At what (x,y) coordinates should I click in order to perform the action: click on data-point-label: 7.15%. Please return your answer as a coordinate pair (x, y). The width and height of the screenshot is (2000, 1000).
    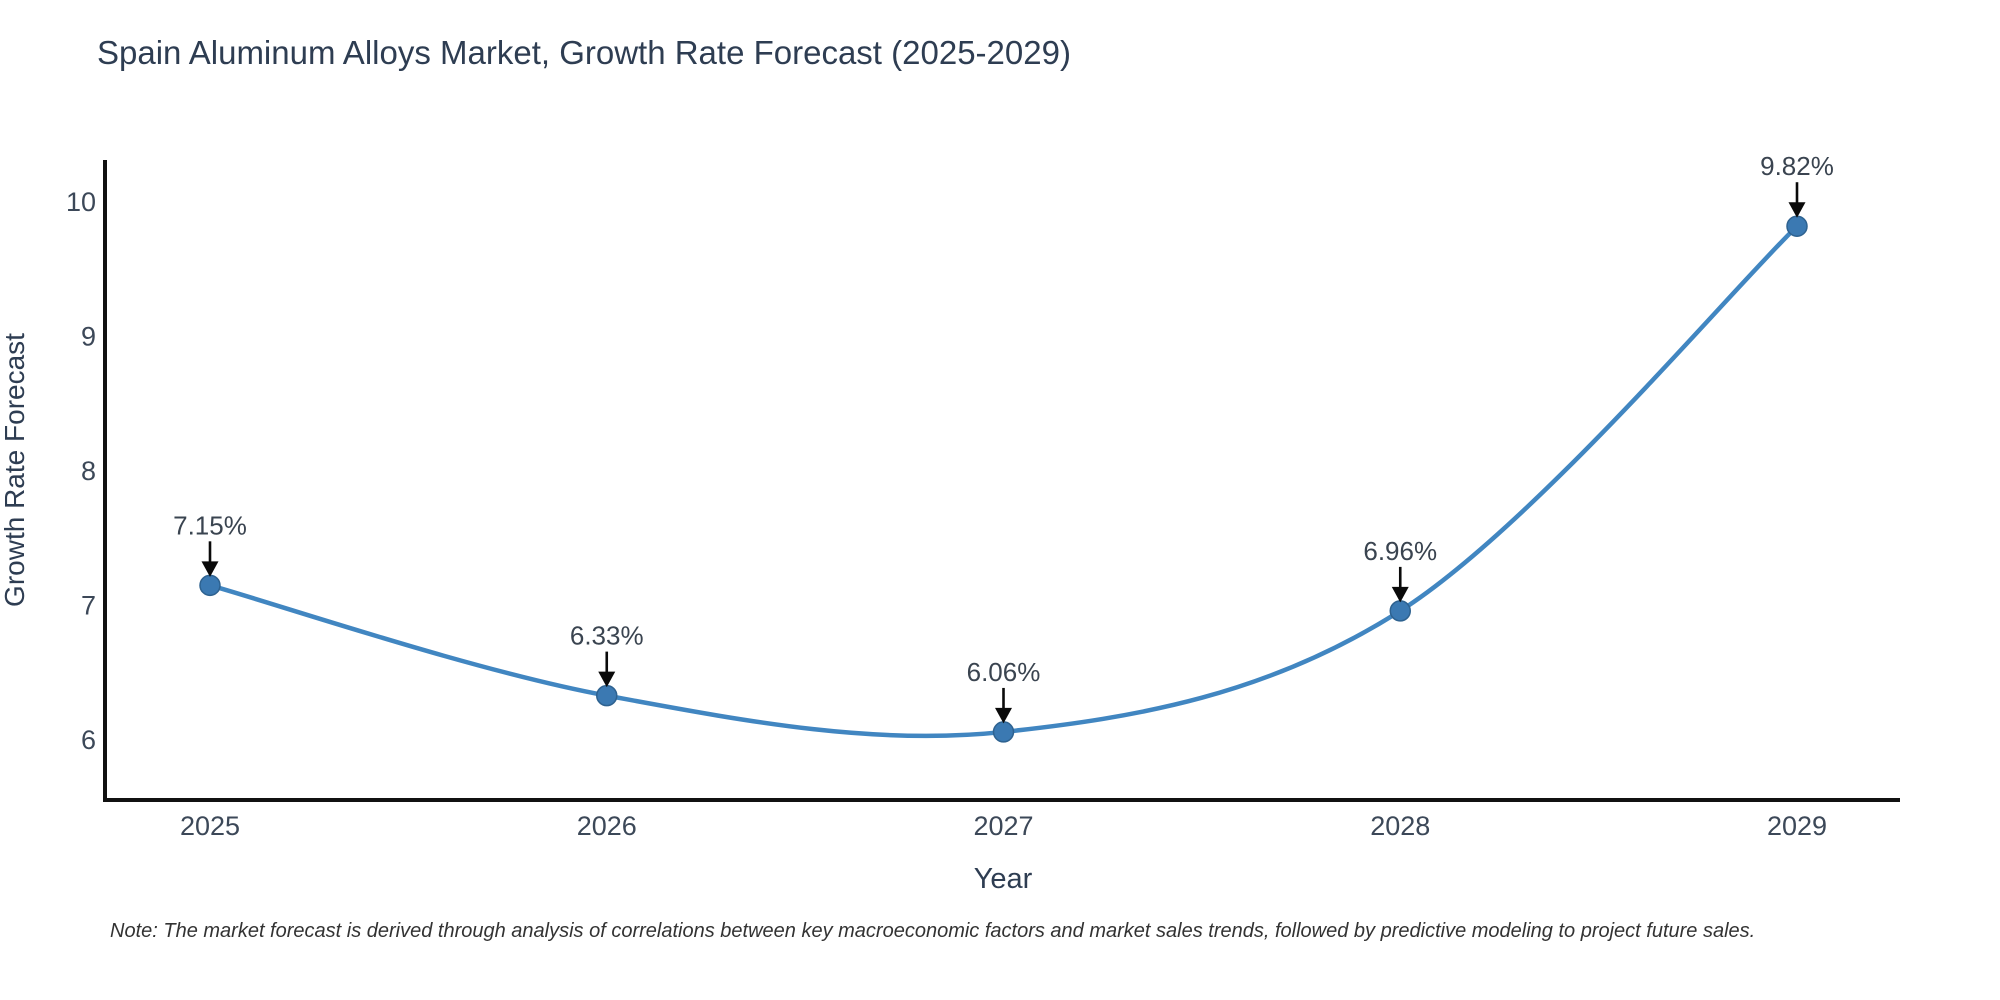
    Looking at the image, I should click on (210, 525).